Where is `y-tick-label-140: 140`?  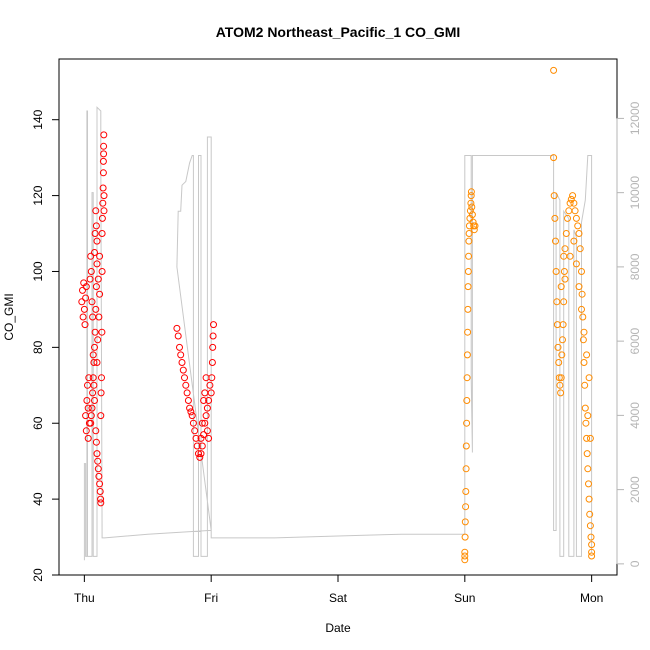
y-tick-label-140: 140 is located at coordinates (38, 119).